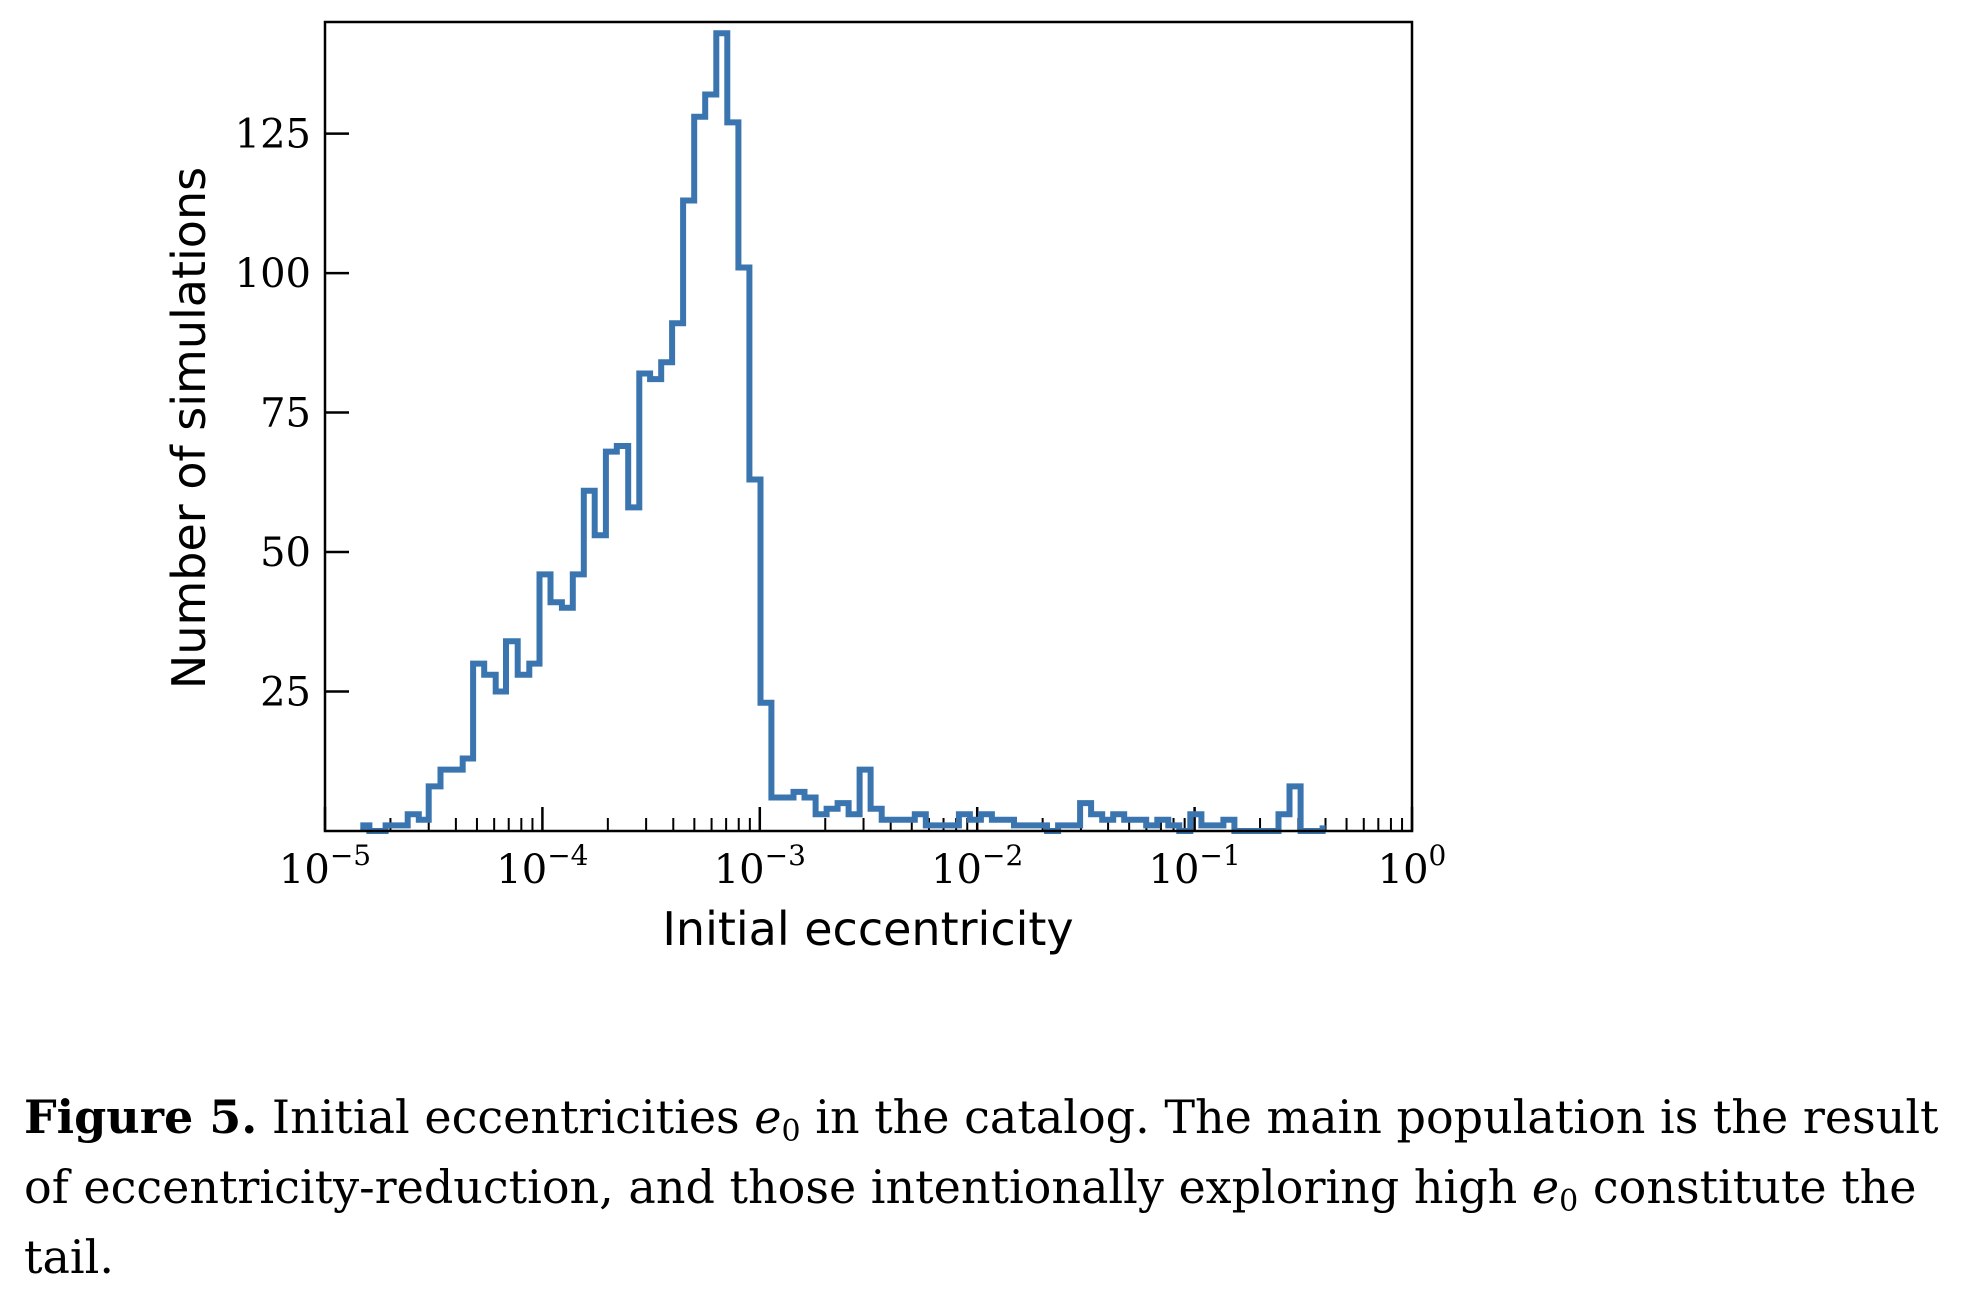 This screenshot has height=1292, width=1986. Describe the element at coordinates (1412, 866) in the screenshot. I see `x-tick-label: 10⁰` at that location.